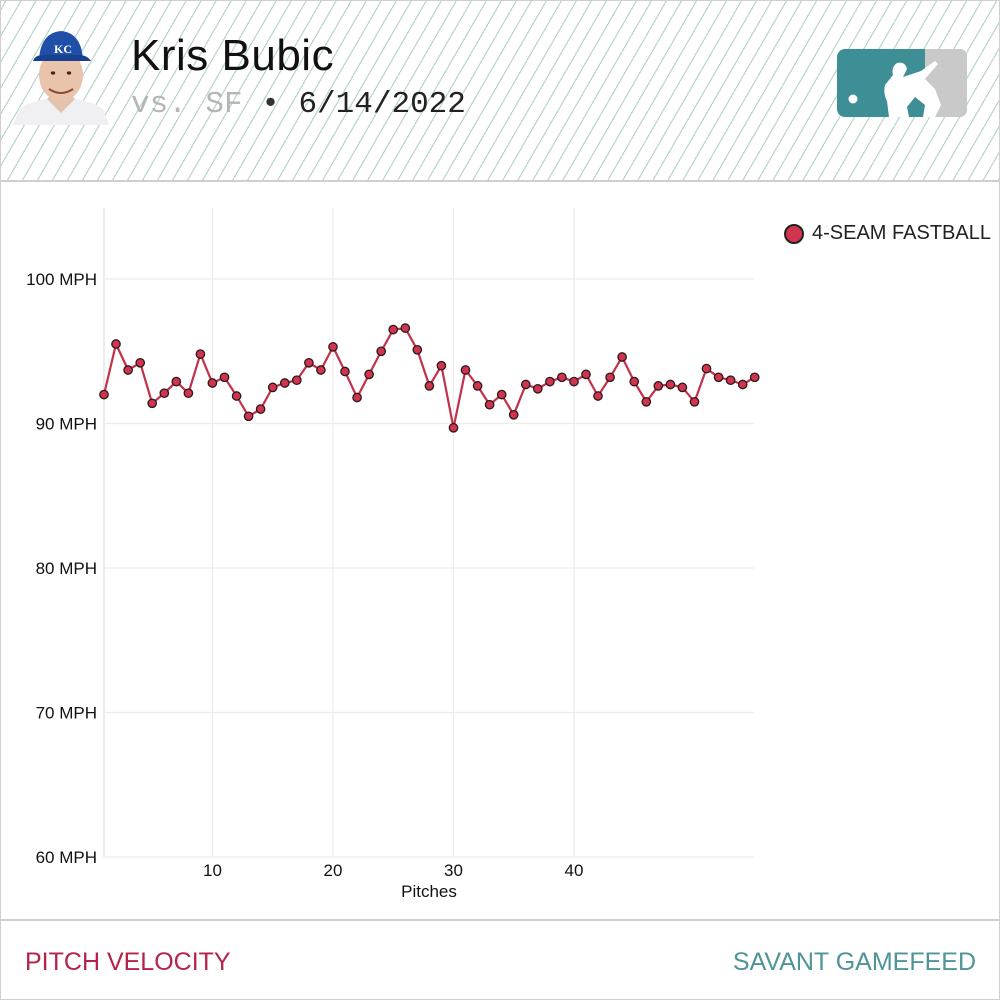 The image size is (1000, 1001). Describe the element at coordinates (212, 870) in the screenshot. I see `x-tick-label: 10` at that location.